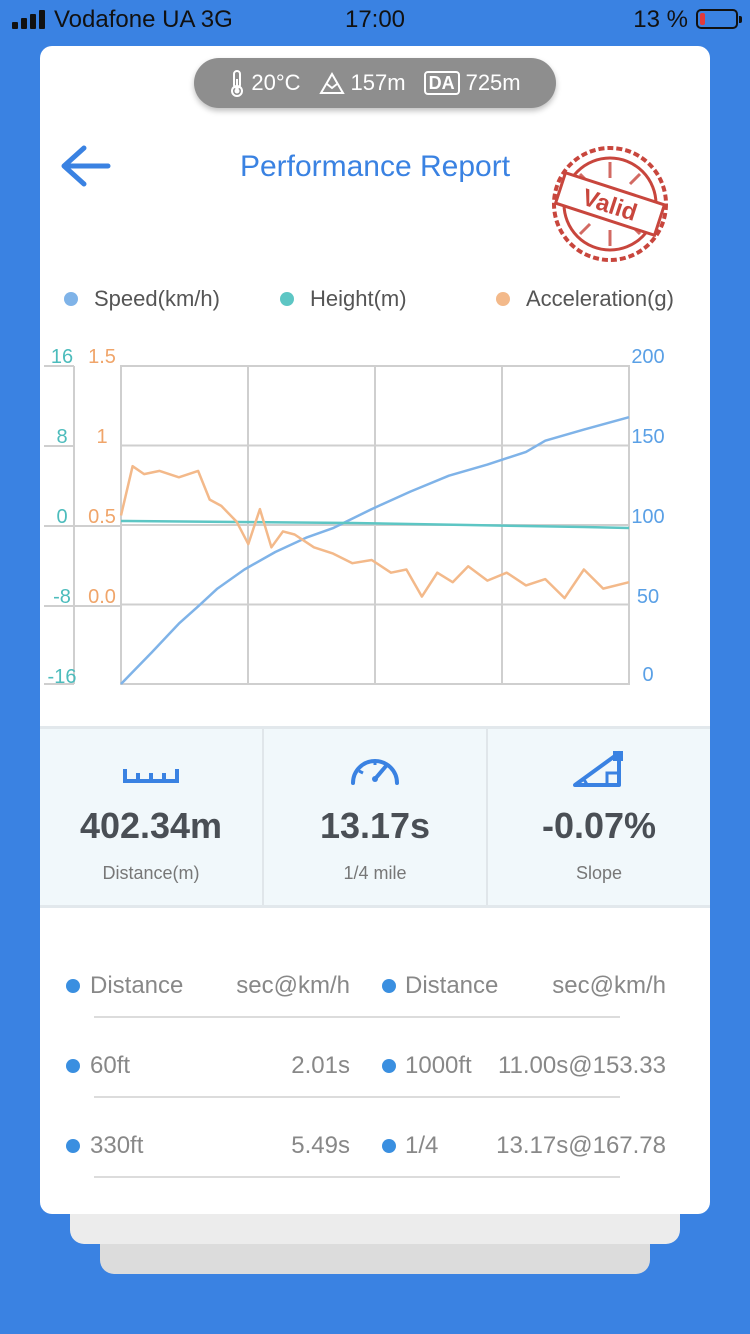 This screenshot has width=750, height=1334. What do you see at coordinates (375, 1066) in the screenshot?
I see `split-row: 60ft 2.01s 1000ft 11.00s@153.33` at bounding box center [375, 1066].